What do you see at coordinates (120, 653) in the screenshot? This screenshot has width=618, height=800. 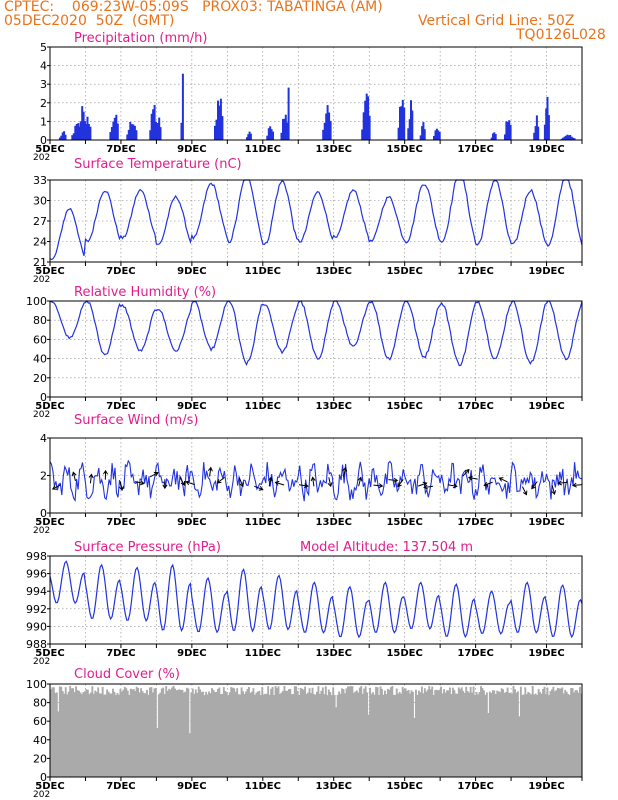 I see `x-date-label: 7DEC` at bounding box center [120, 653].